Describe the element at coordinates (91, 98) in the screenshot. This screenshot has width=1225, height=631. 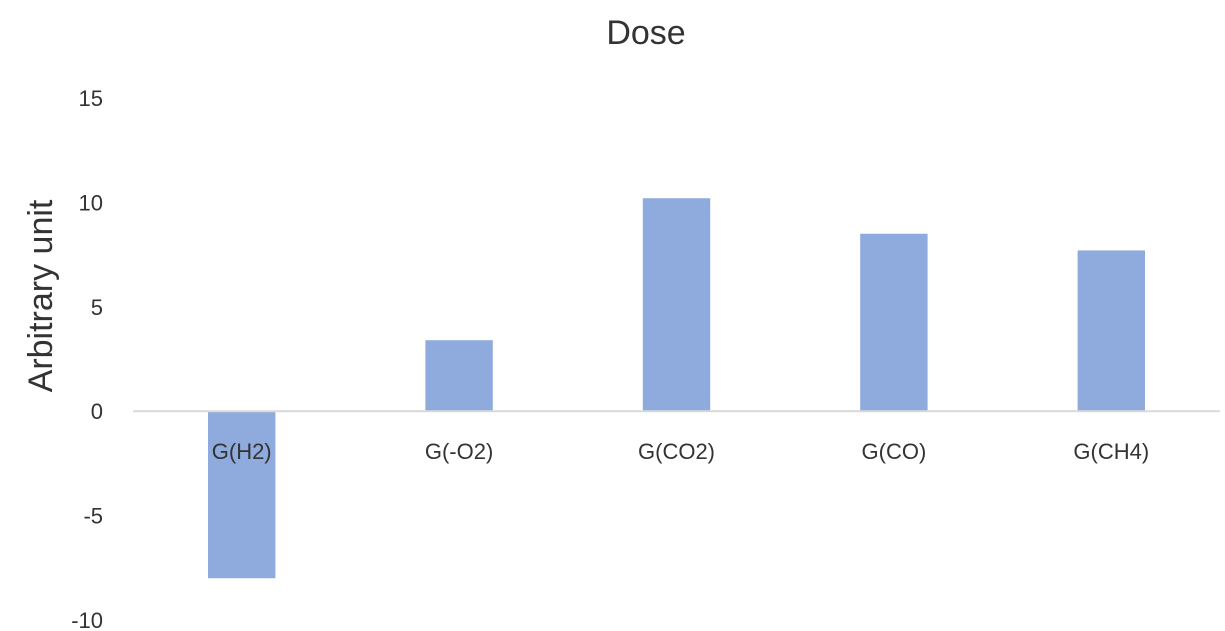
I see `y-tick-label: 15` at that location.